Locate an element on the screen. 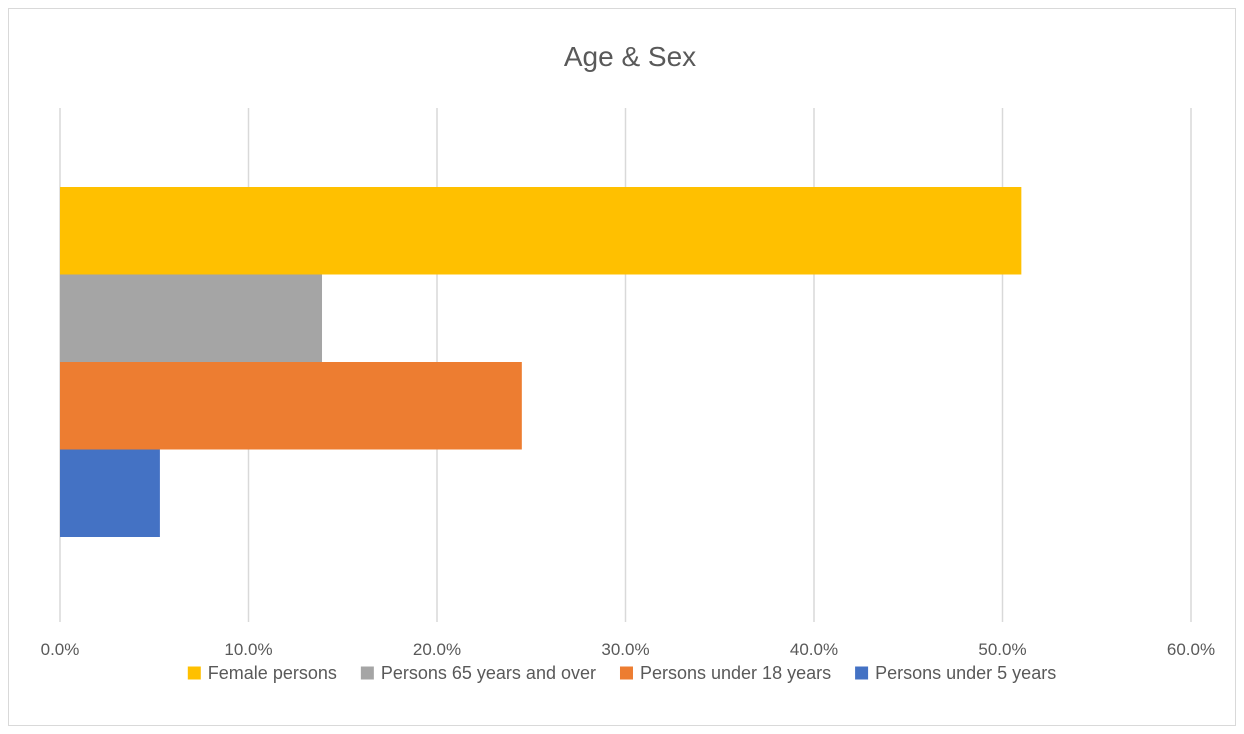 The width and height of the screenshot is (1244, 734). x-tick-label: 0.0% is located at coordinates (60, 649).